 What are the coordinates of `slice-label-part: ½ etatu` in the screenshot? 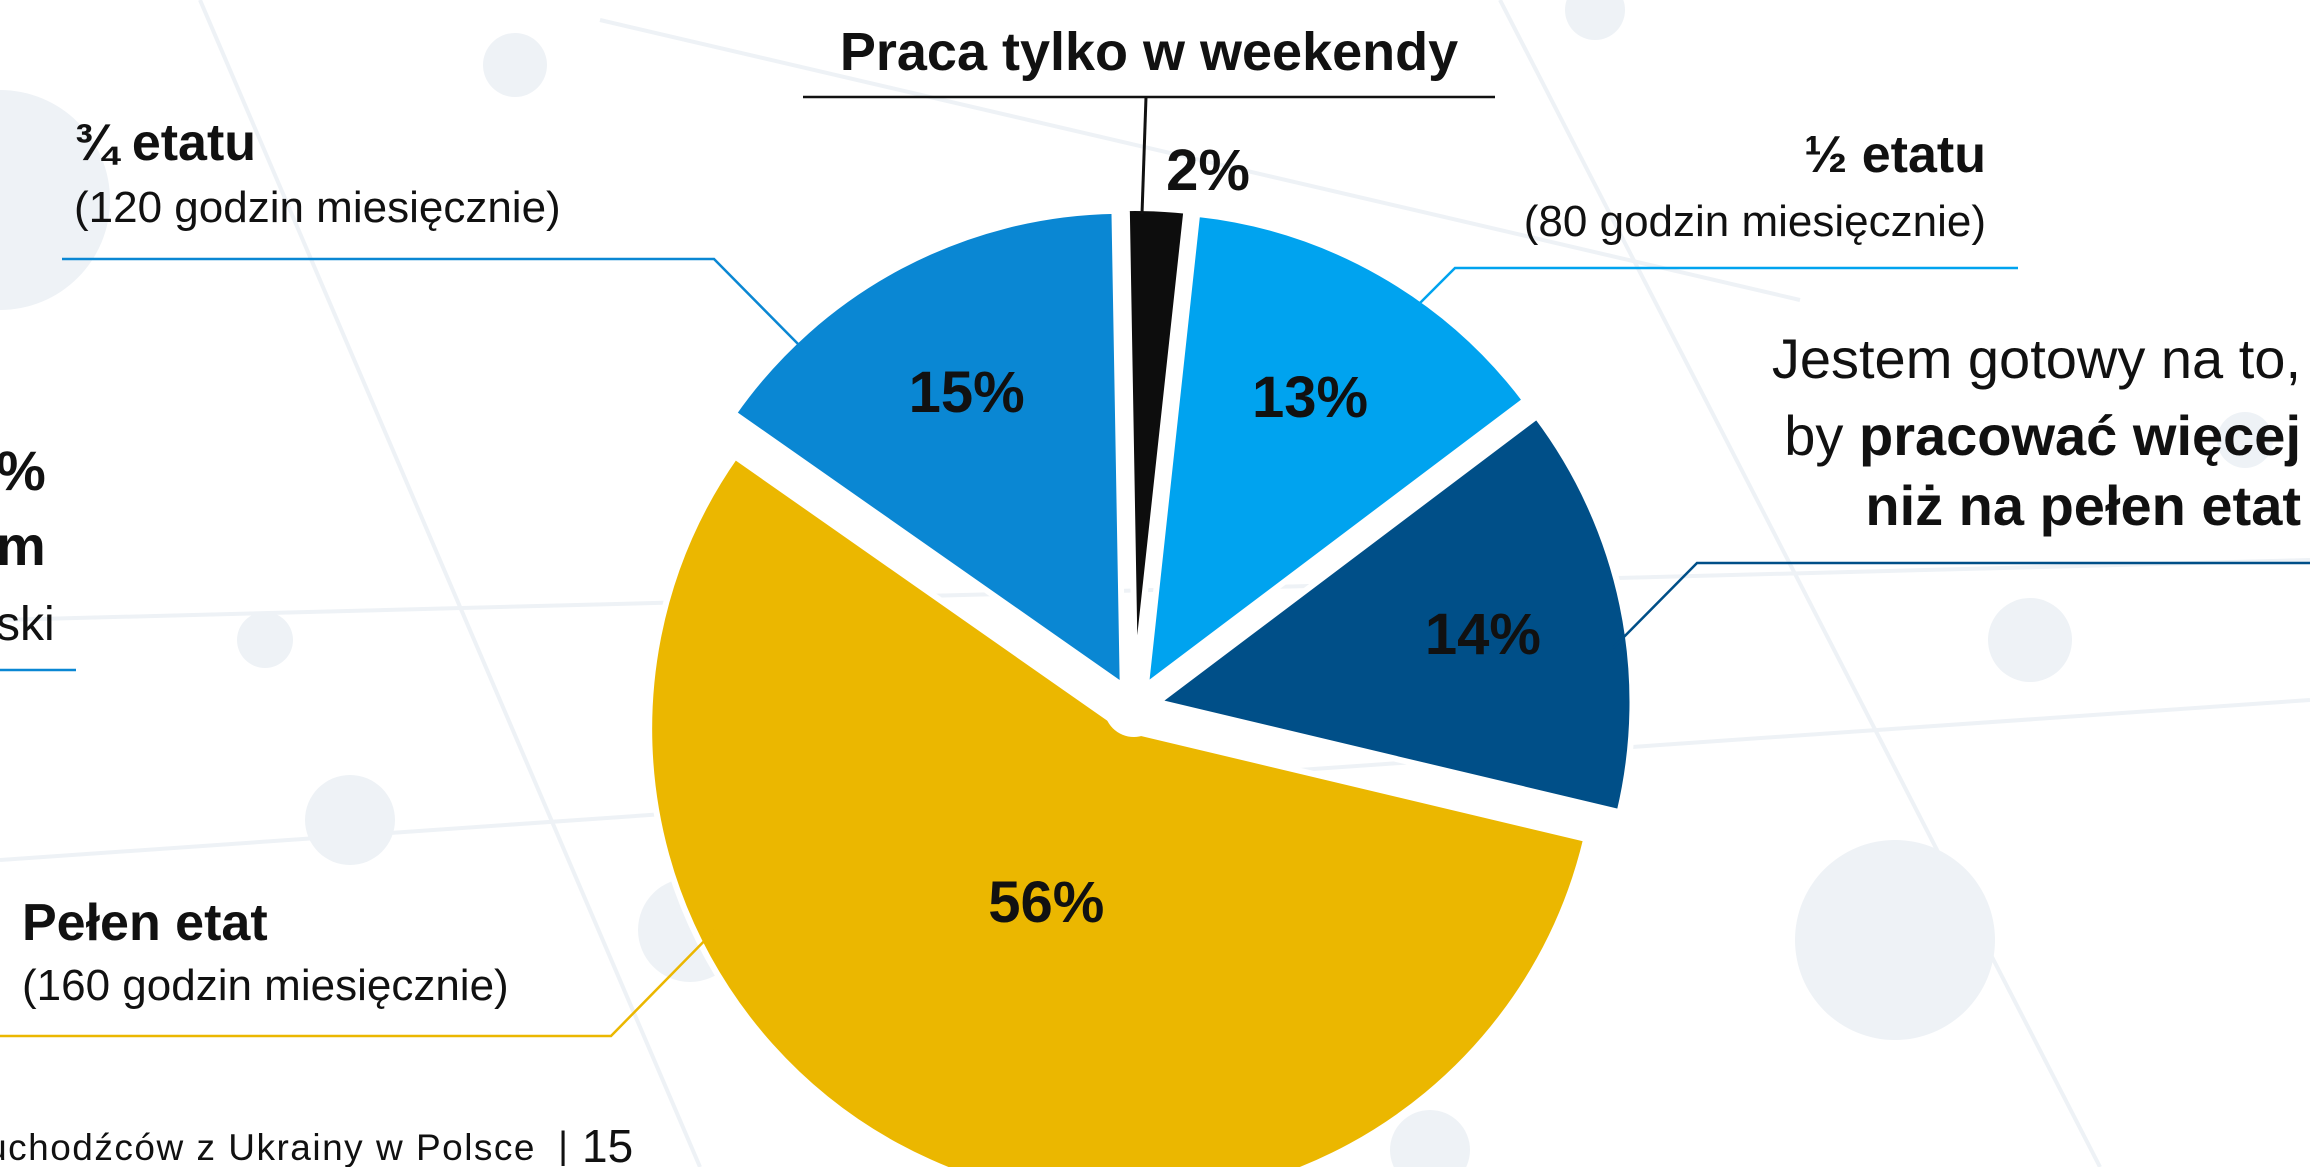 It's located at (1895, 155).